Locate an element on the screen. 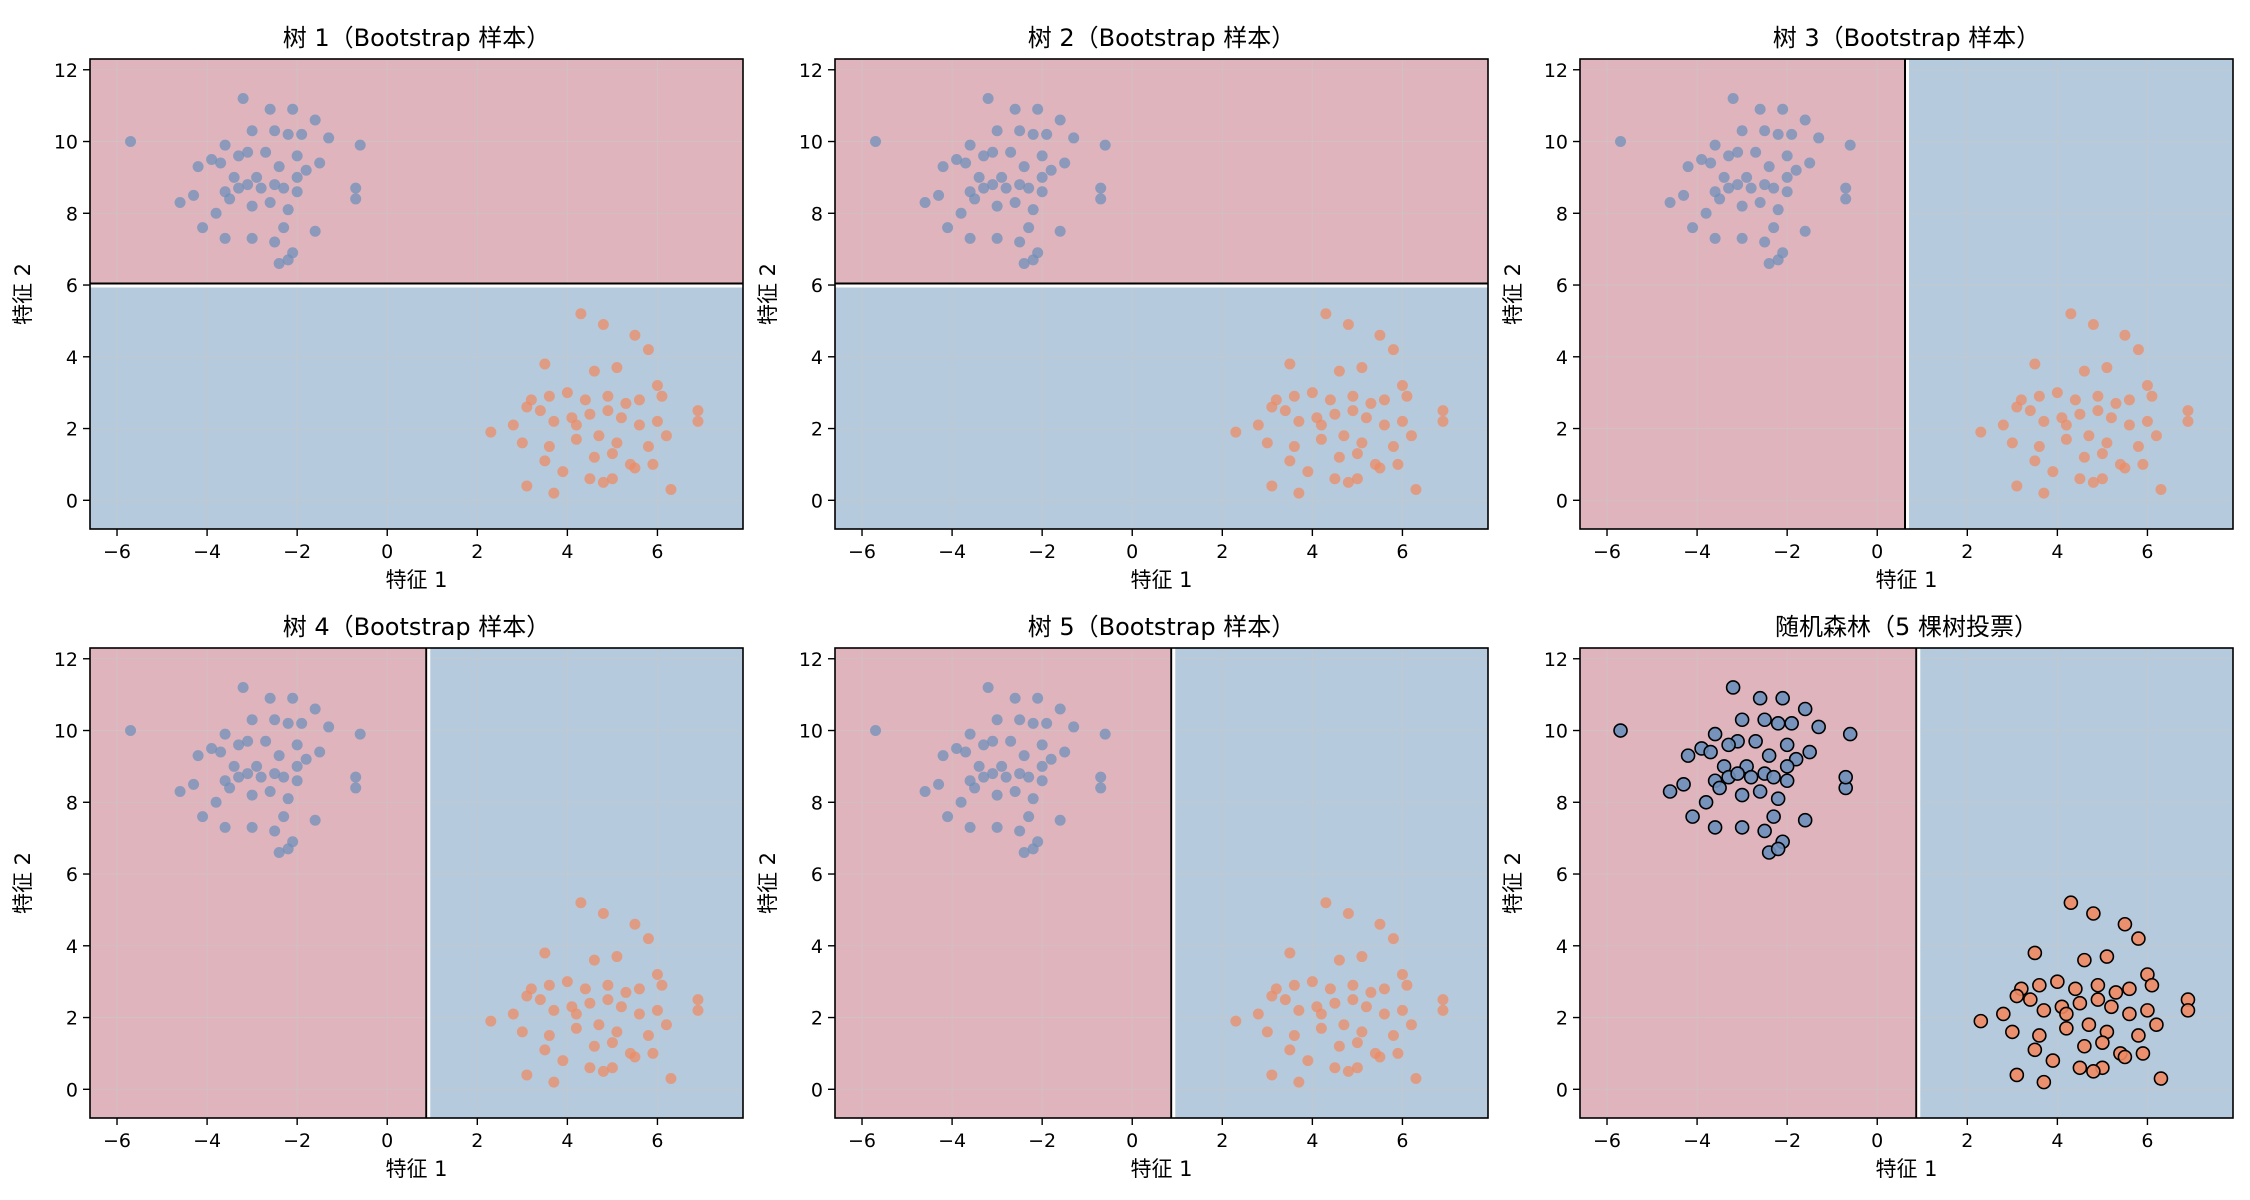 This screenshot has width=2250, height=1200. y-tick-label: 4 is located at coordinates (1562, 358).